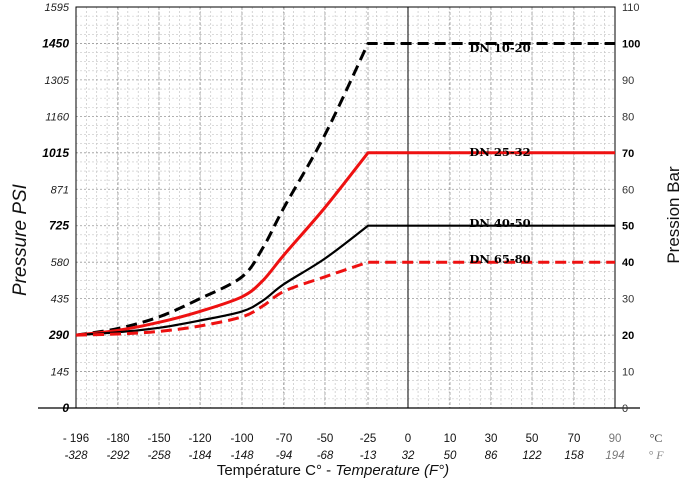 The image size is (685, 484). I want to click on y-tick-label-psi: 1015, so click(55, 153).